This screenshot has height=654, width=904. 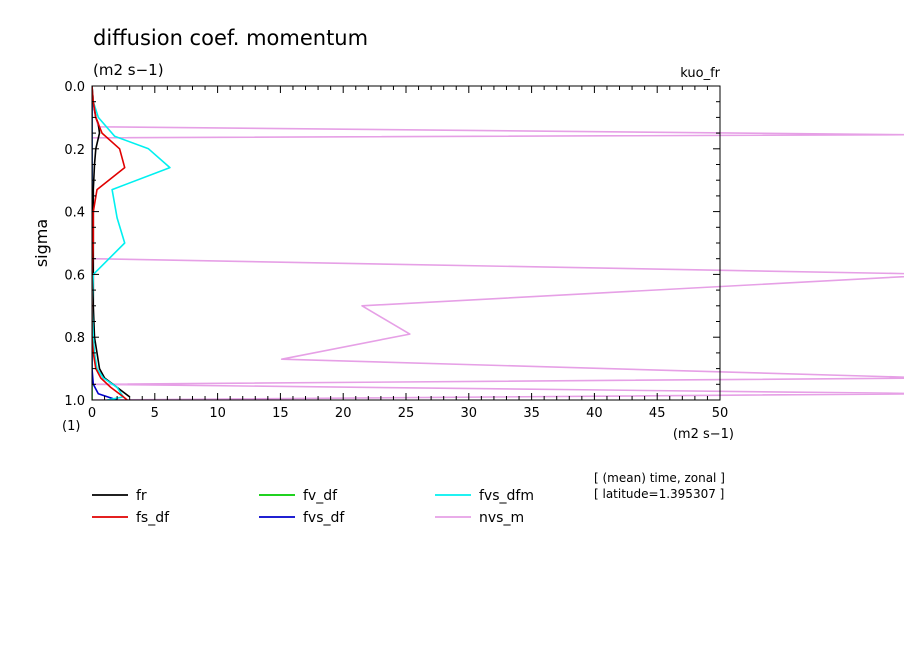 What do you see at coordinates (74, 87) in the screenshot?
I see `y-tick-label: 0.0` at bounding box center [74, 87].